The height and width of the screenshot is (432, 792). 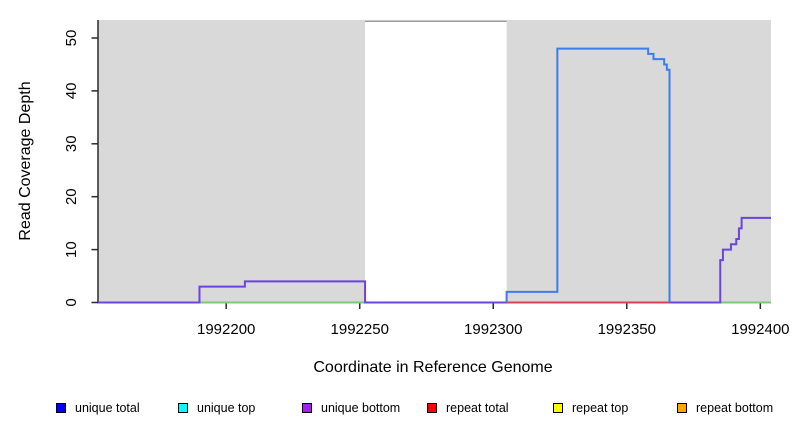 What do you see at coordinates (627, 329) in the screenshot?
I see `x-tick-label: 1992350` at bounding box center [627, 329].